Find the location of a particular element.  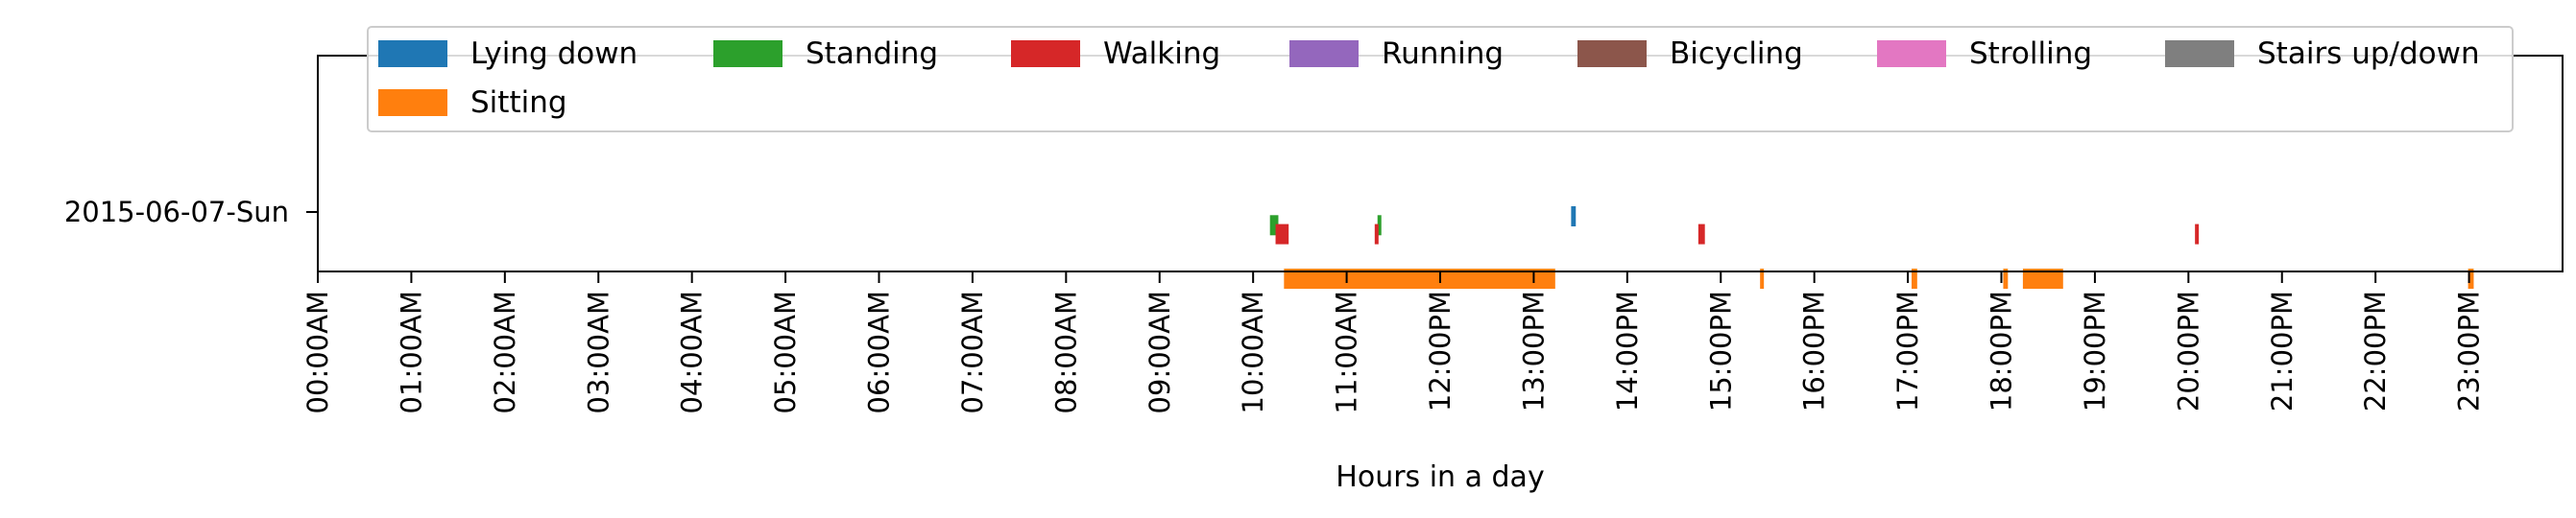

legend-entry-label: Standing is located at coordinates (872, 53).